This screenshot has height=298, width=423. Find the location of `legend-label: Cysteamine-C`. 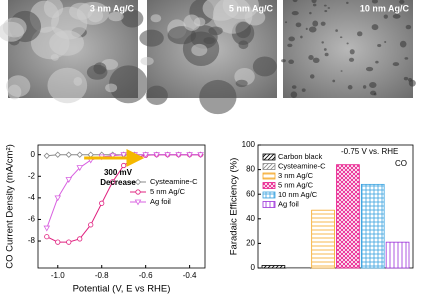

legend-label: Cysteamine-C is located at coordinates (174, 181).